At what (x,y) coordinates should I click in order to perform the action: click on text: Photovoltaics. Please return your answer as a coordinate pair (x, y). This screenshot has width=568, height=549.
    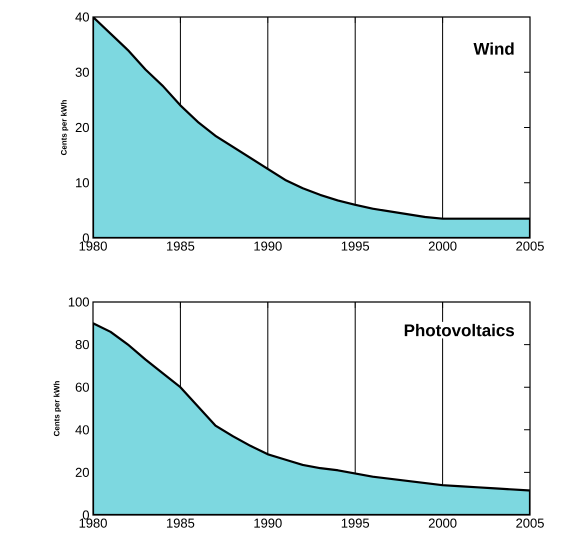
    Looking at the image, I should click on (459, 330).